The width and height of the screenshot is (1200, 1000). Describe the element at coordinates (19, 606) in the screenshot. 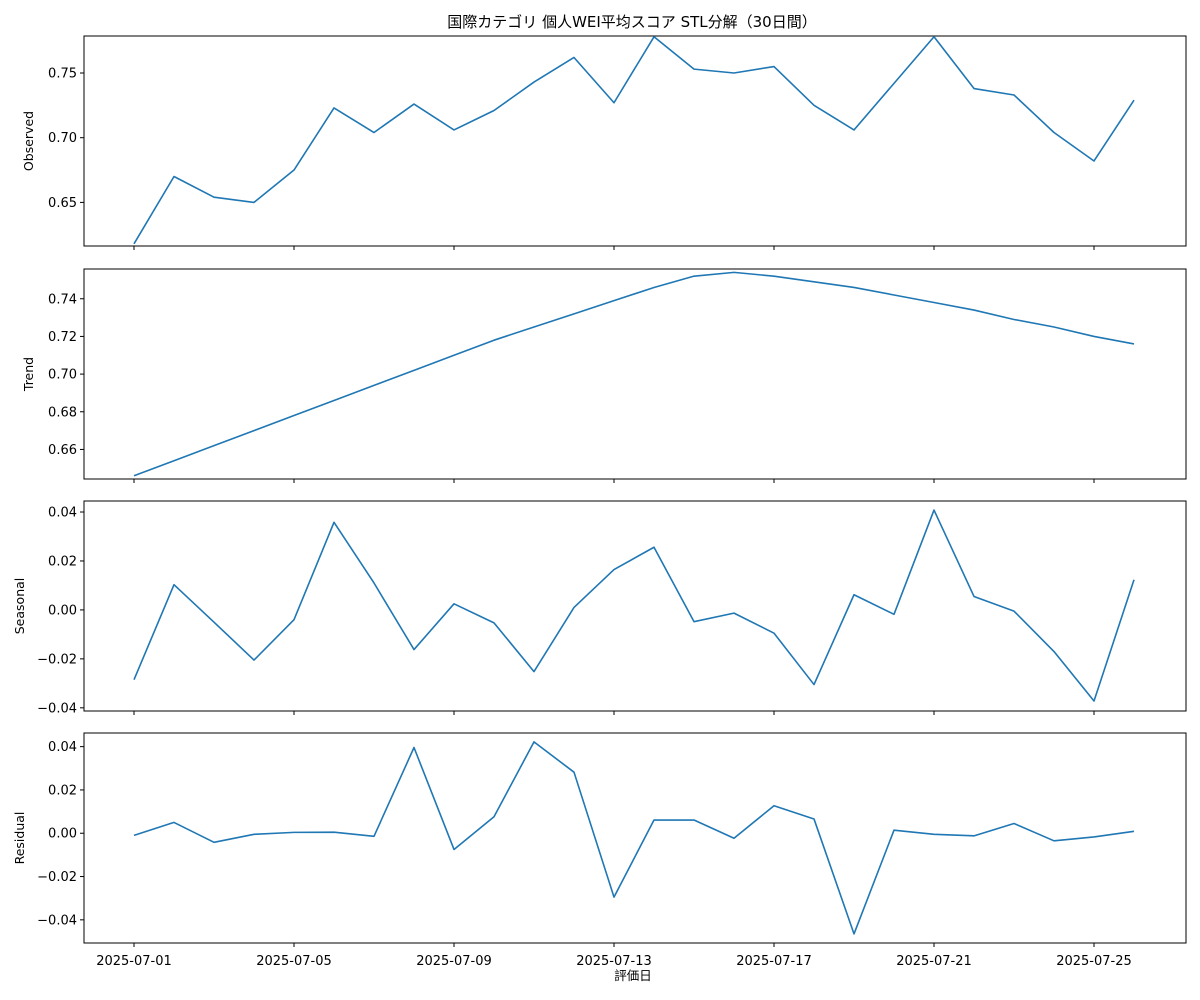

I see `y-axis-label: Seasonal` at that location.